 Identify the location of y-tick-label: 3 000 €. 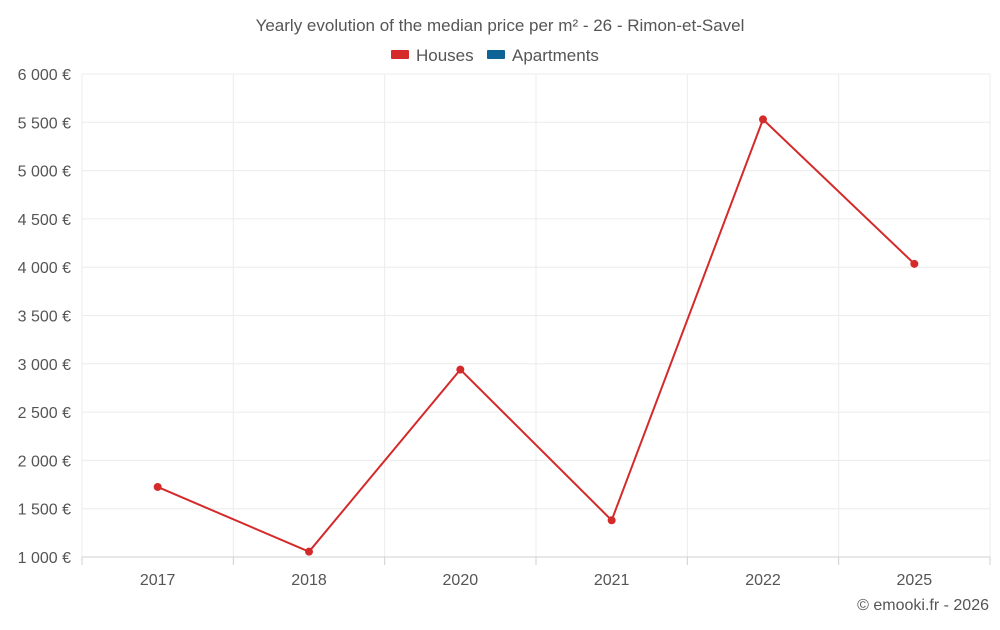
(44, 365).